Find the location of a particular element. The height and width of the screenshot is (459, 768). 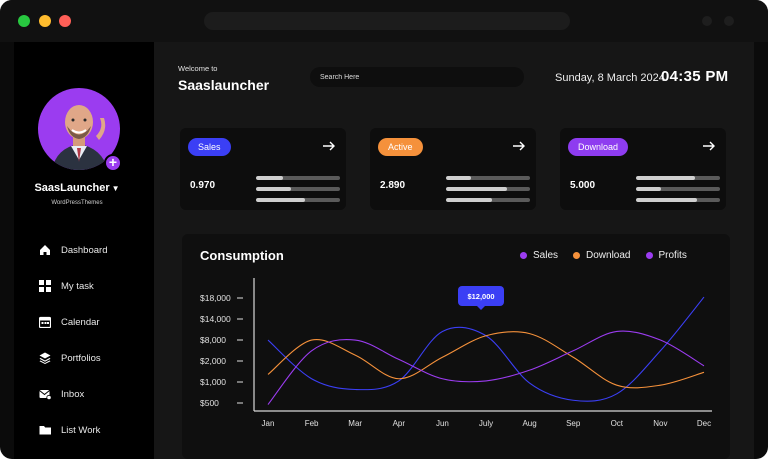

sales-value: 0.970 is located at coordinates (203, 185).